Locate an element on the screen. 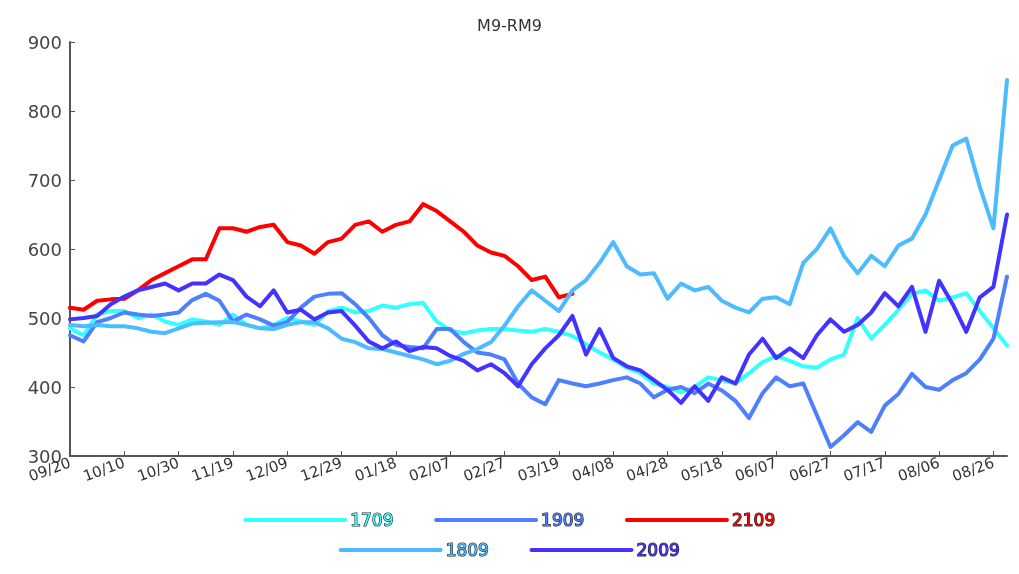 The image size is (1019, 574). x-tick-label: 12/09 is located at coordinates (267, 469).